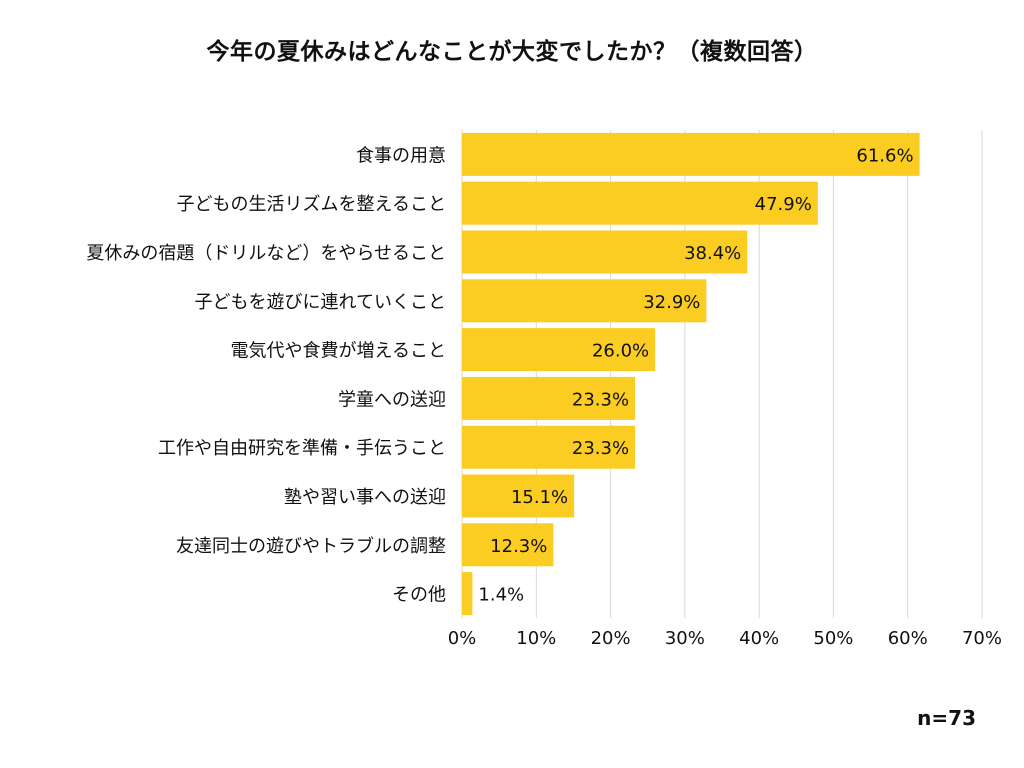 The width and height of the screenshot is (1024, 768). I want to click on x-tick-label: 10%, so click(536, 638).